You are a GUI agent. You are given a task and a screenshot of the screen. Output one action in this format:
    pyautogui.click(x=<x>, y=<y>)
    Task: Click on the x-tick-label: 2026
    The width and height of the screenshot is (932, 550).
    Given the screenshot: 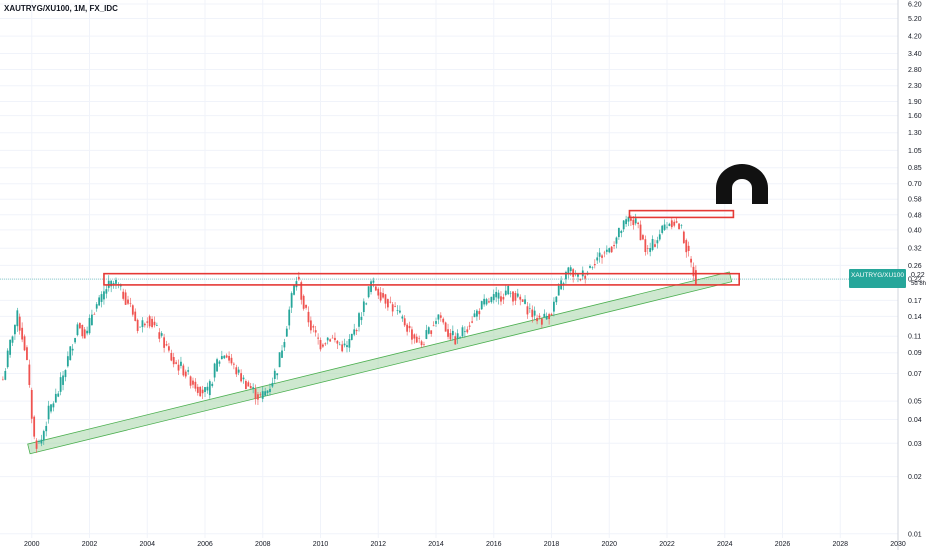 What is the action you would take?
    pyautogui.click(x=783, y=544)
    